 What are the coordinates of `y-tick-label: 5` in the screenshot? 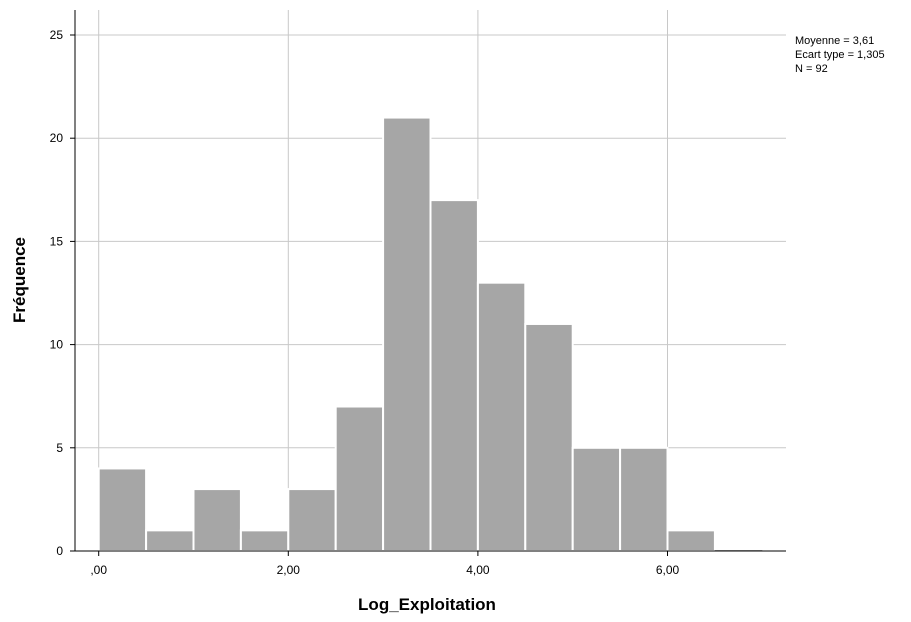 It's located at (59, 448).